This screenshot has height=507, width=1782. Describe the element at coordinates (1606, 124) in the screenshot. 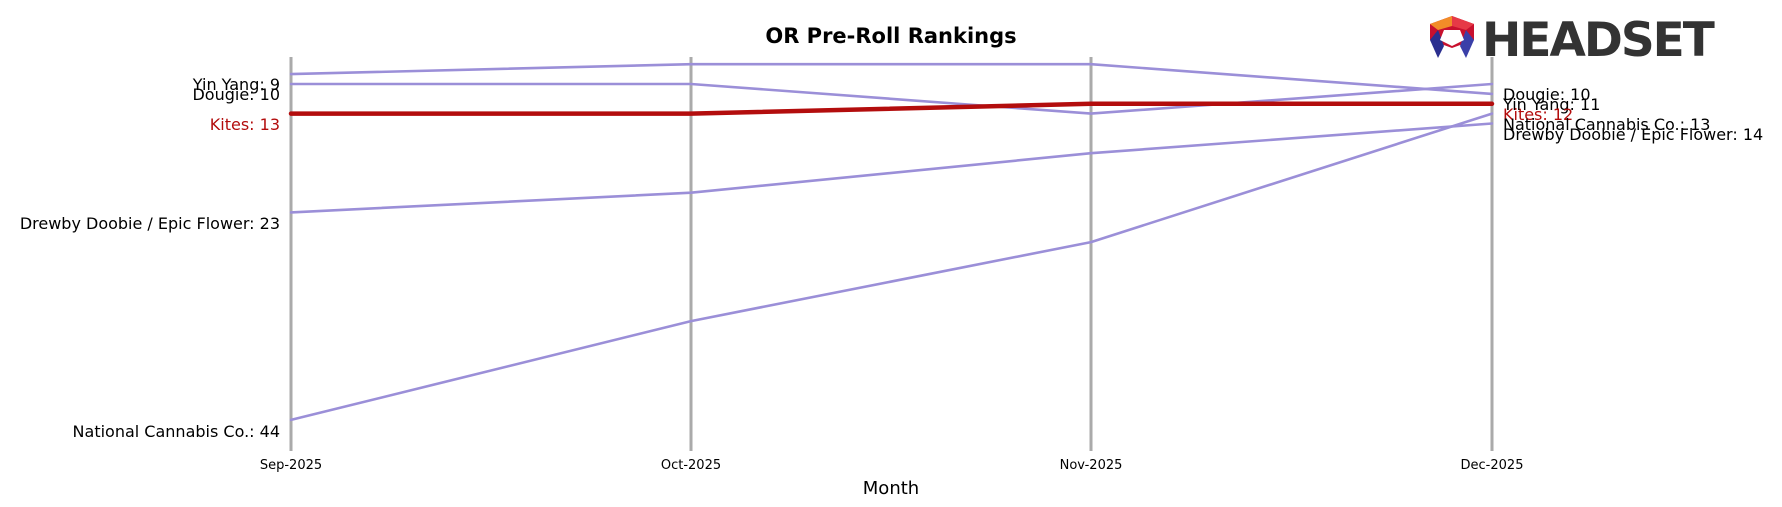

I see `end-label: National Cannabis Co.: 13` at that location.